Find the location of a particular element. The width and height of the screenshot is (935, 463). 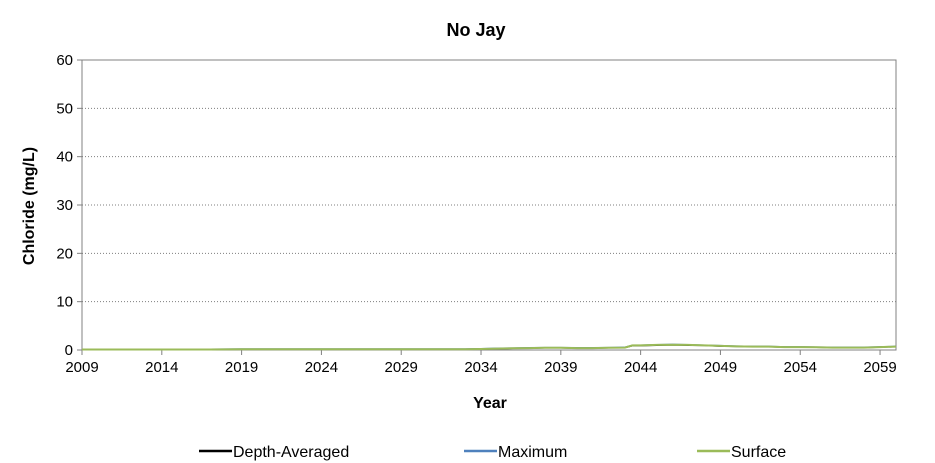

legend-label: Surface is located at coordinates (758, 452).